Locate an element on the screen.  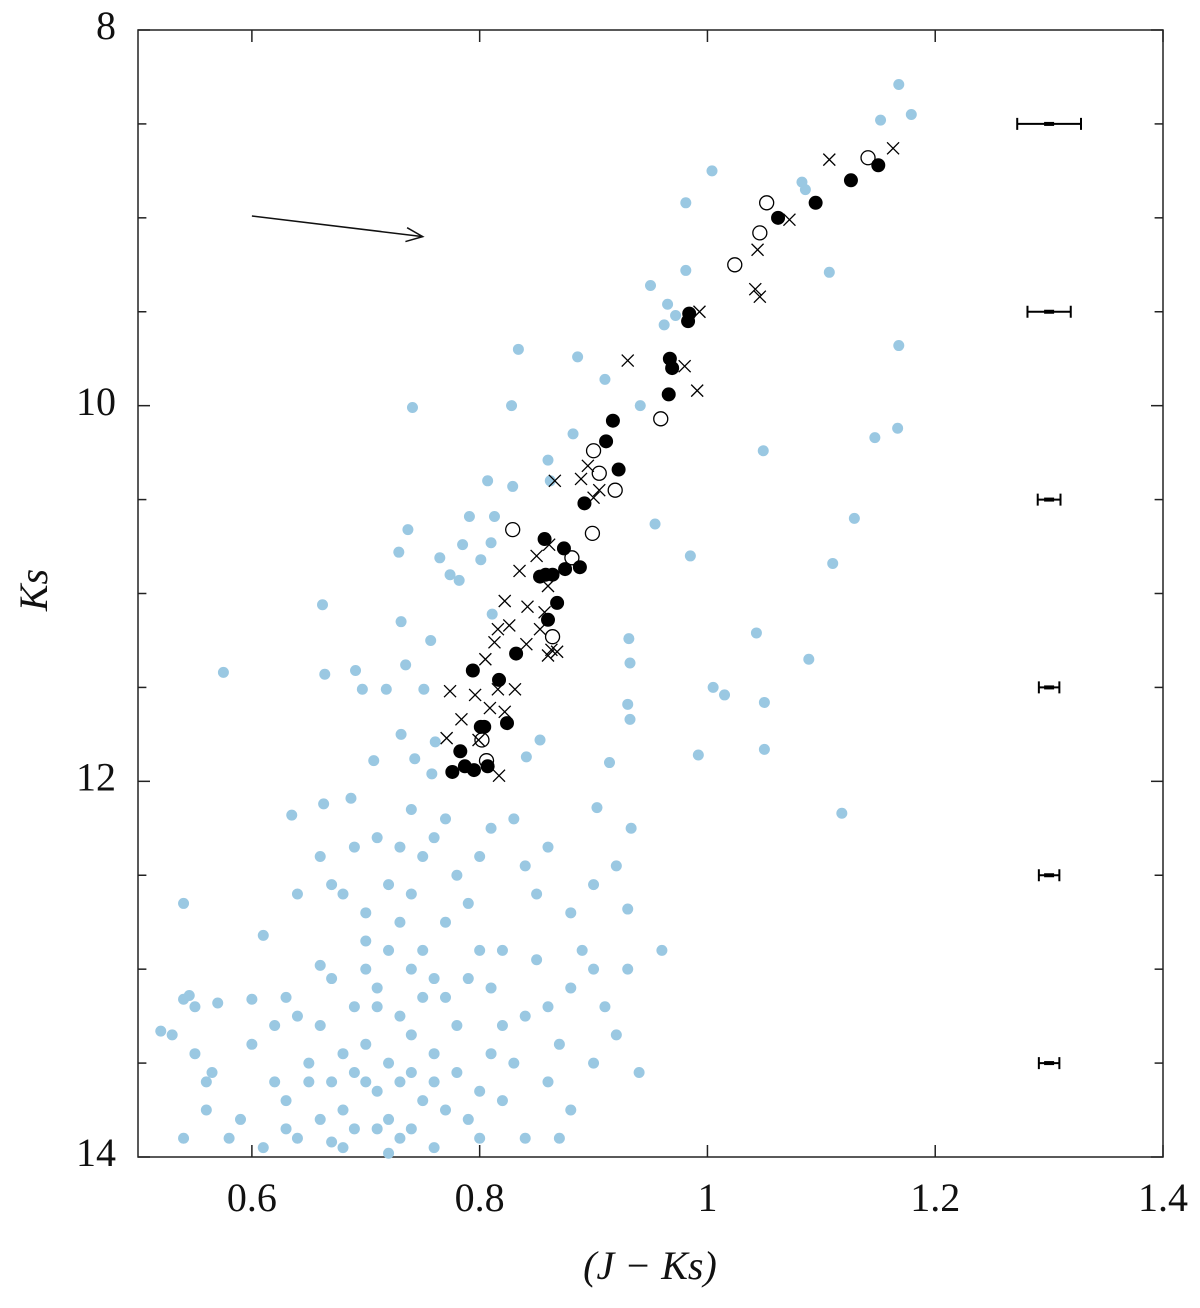
reddening-arrow is located at coordinates (337, 226).